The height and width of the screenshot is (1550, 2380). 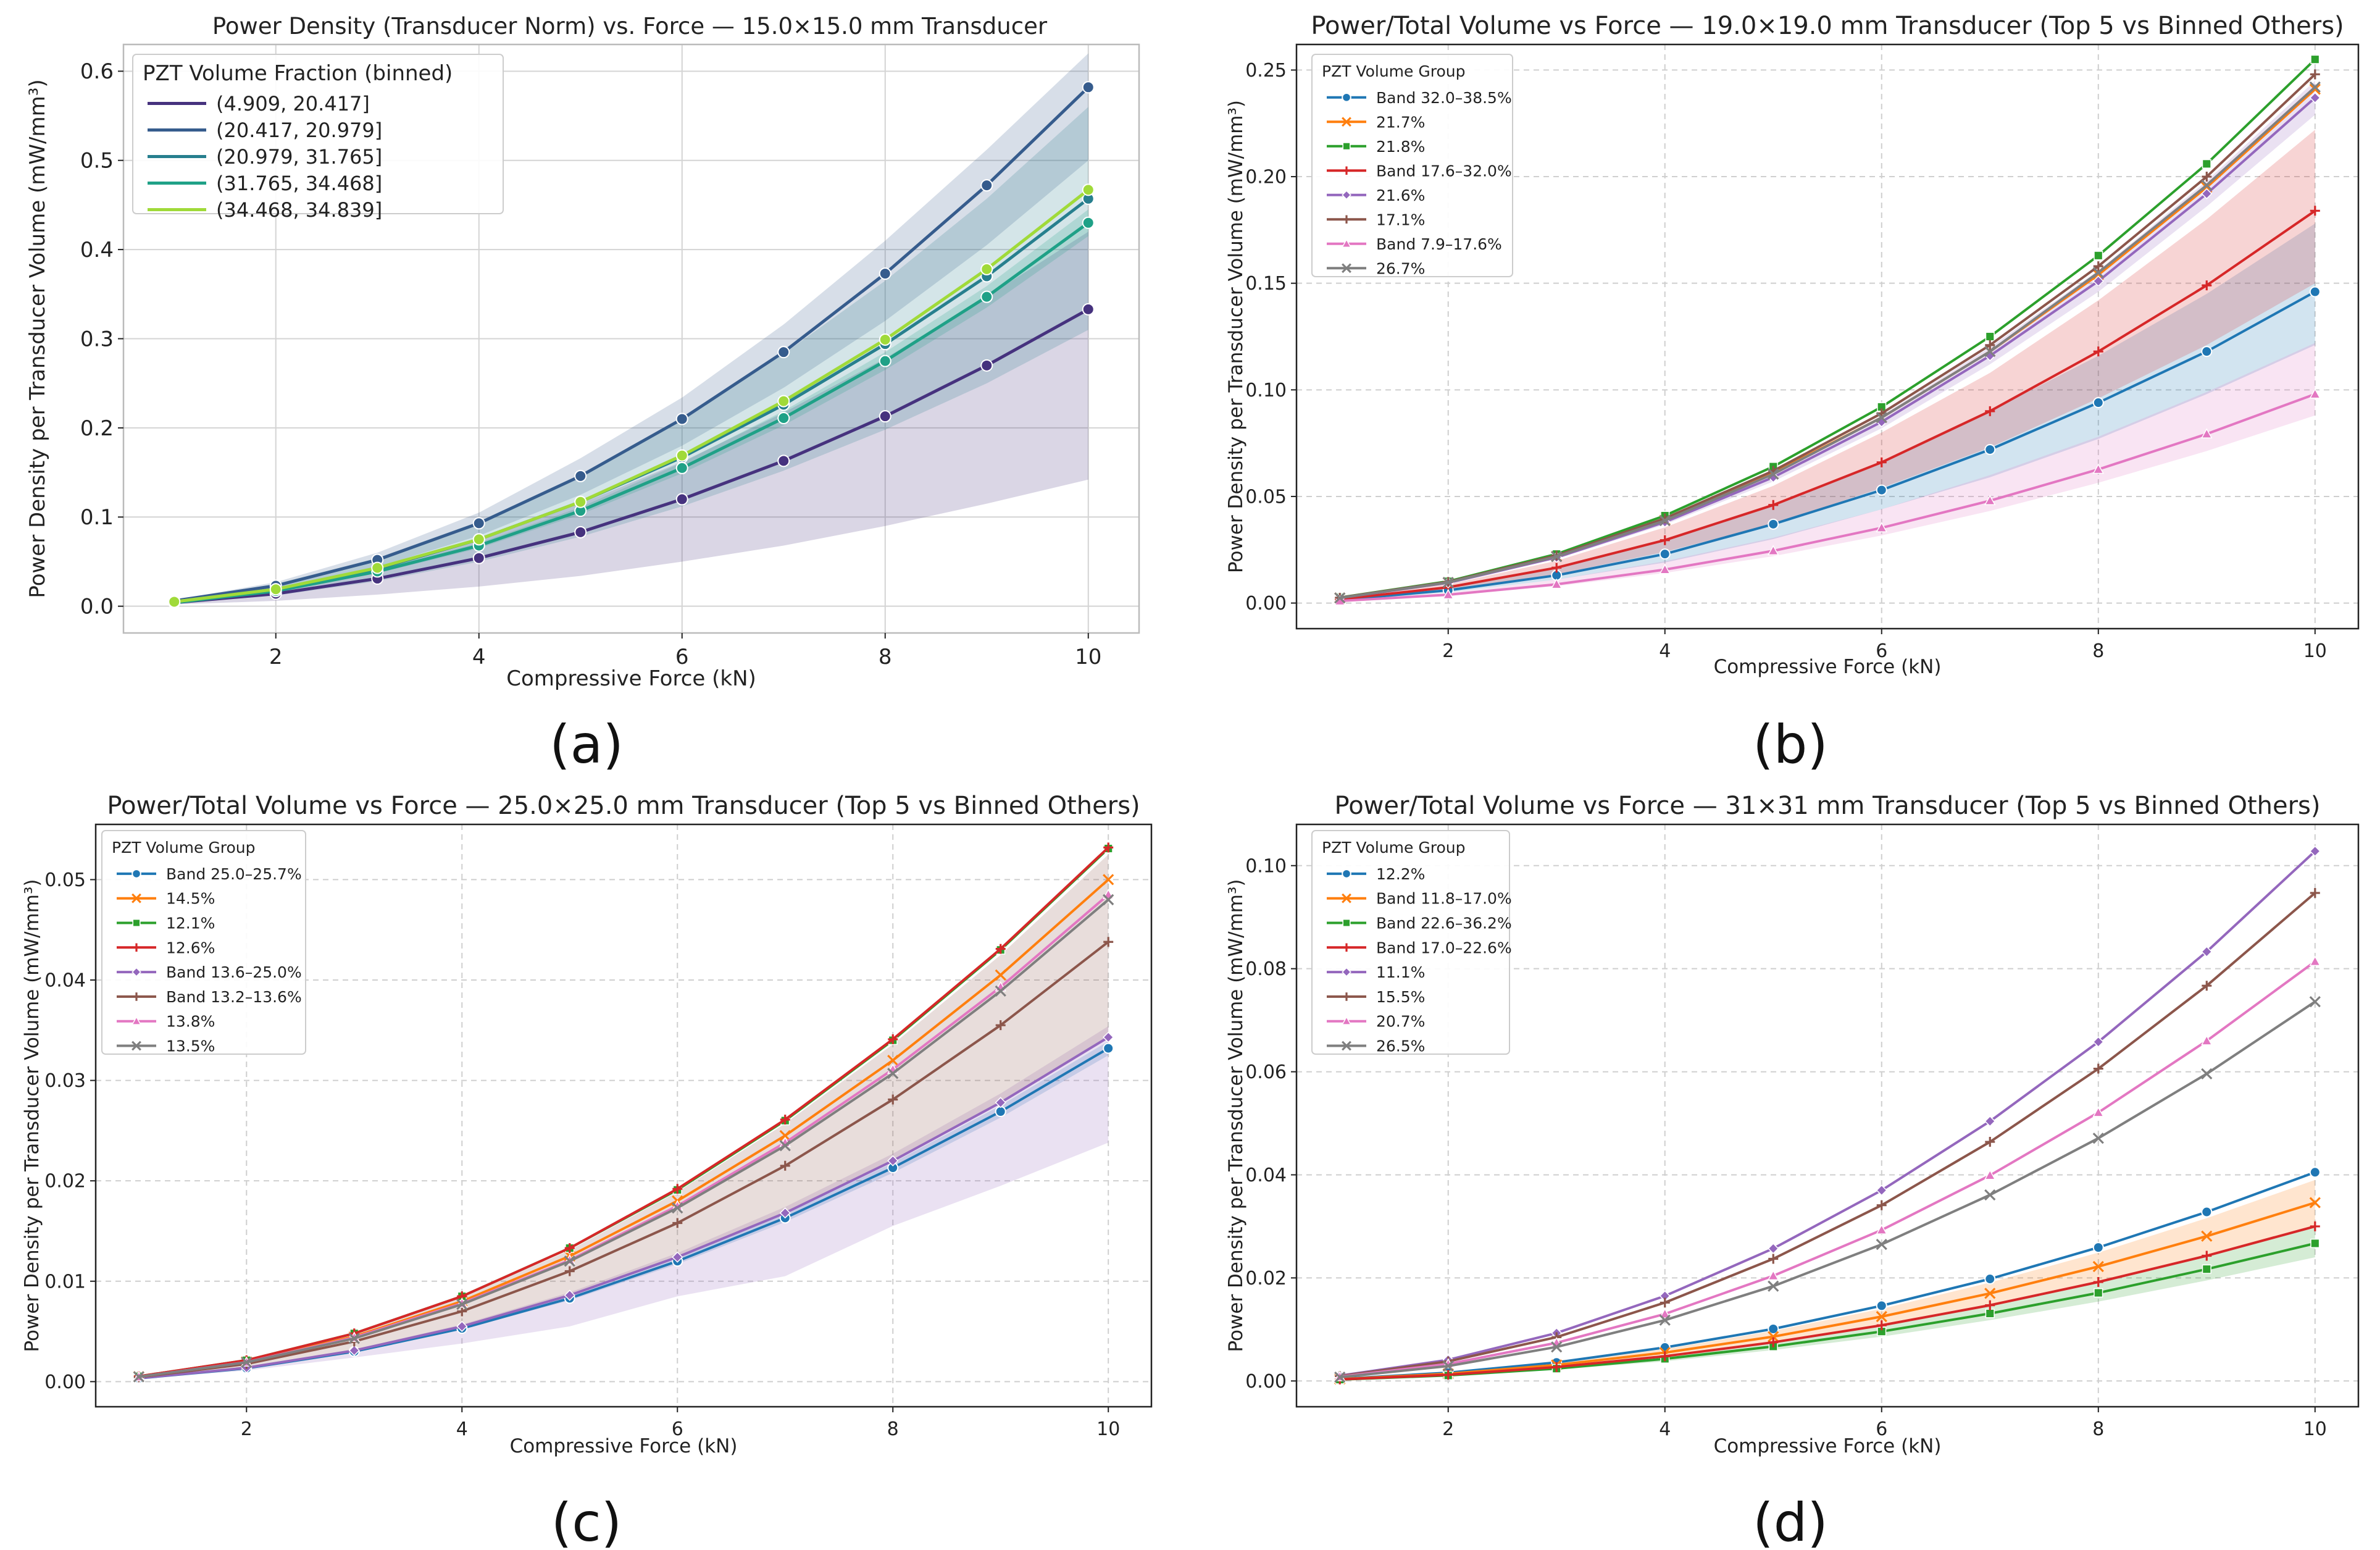 What do you see at coordinates (1448, 1429) in the screenshot?
I see `x-tick-label: 2` at bounding box center [1448, 1429].